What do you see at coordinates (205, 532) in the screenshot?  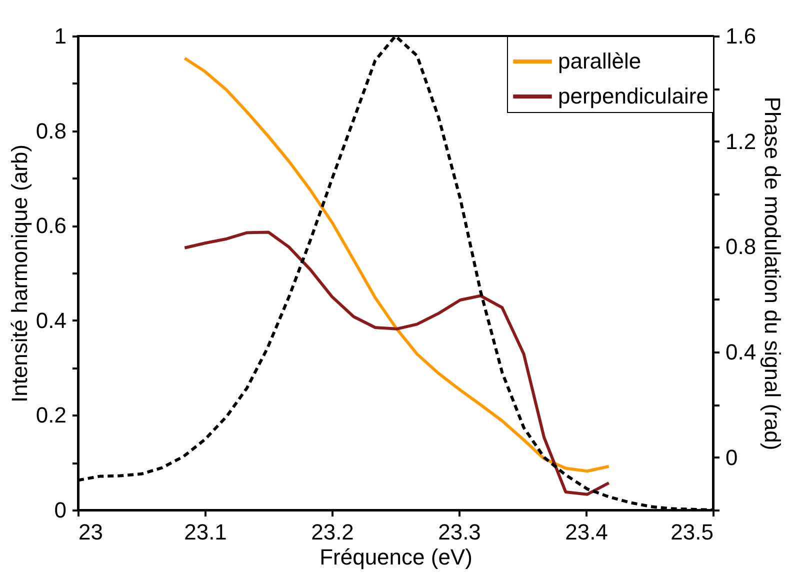 I see `x-tick-label: 23.1` at bounding box center [205, 532].